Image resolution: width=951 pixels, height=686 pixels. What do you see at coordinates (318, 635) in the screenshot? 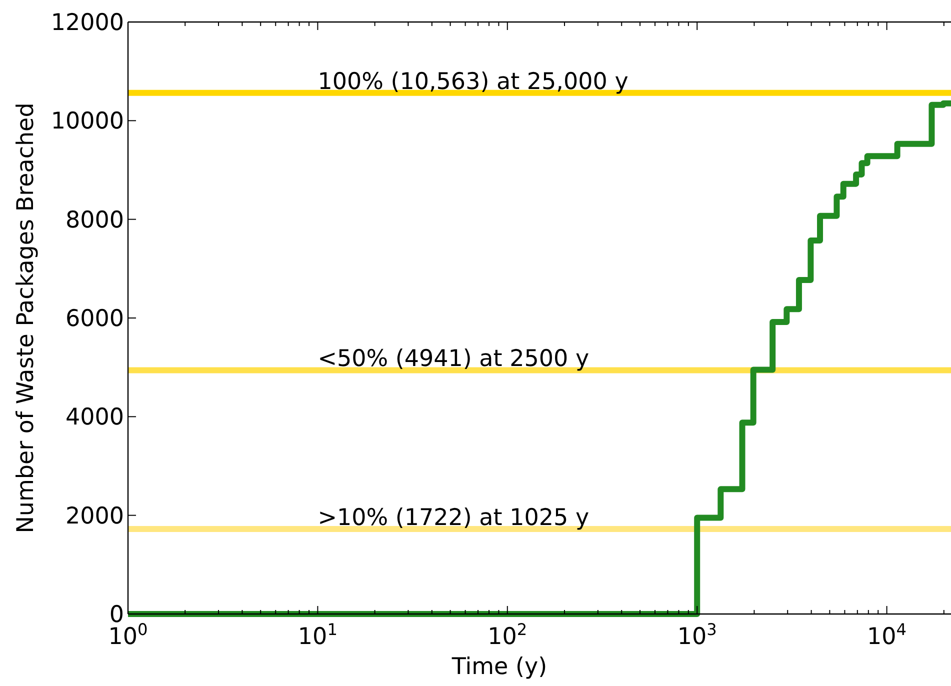
I see `x-tick-label: 10$^{1}$` at bounding box center [318, 635].